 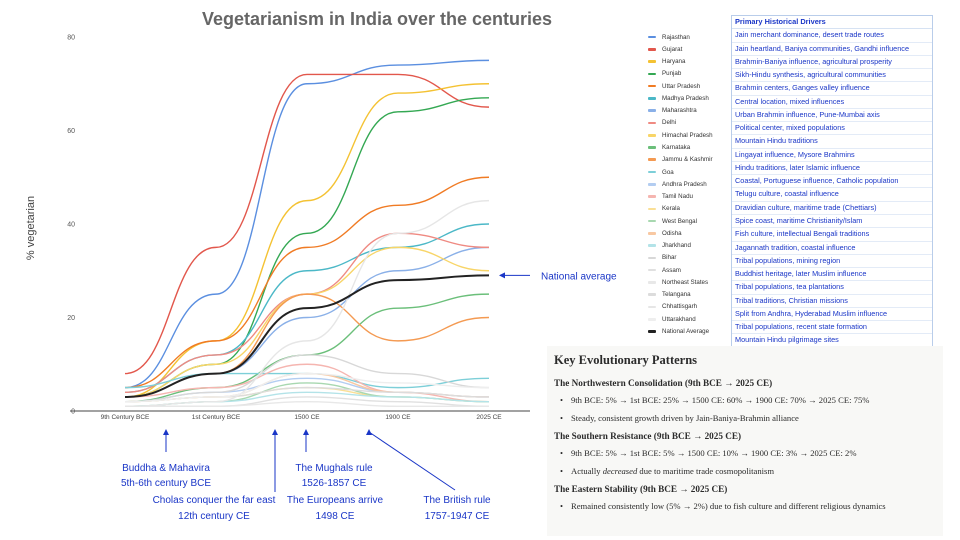 I want to click on legend-item: Assam, so click(x=690, y=270).